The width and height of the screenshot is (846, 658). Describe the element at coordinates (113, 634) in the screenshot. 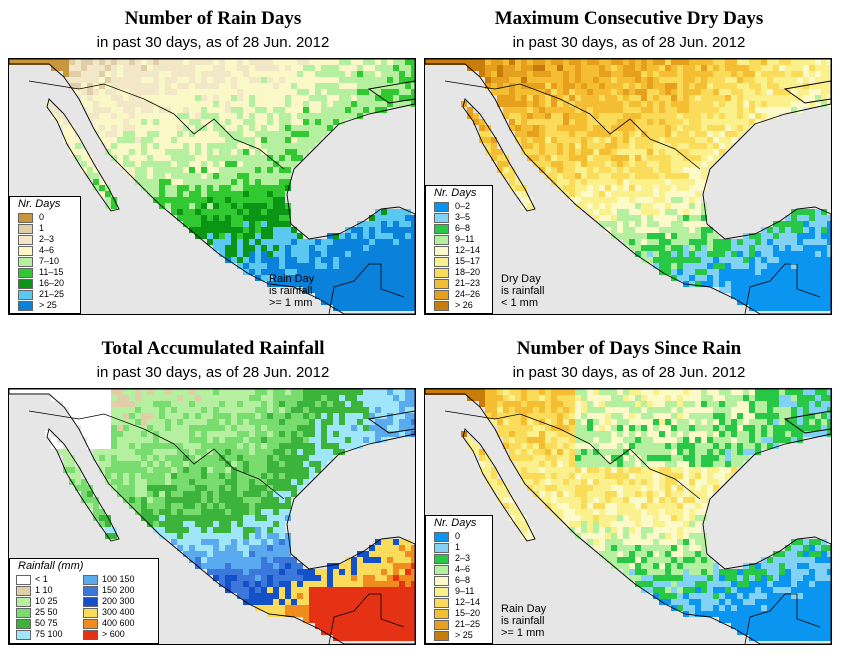

I see `legend-label: > 600` at that location.